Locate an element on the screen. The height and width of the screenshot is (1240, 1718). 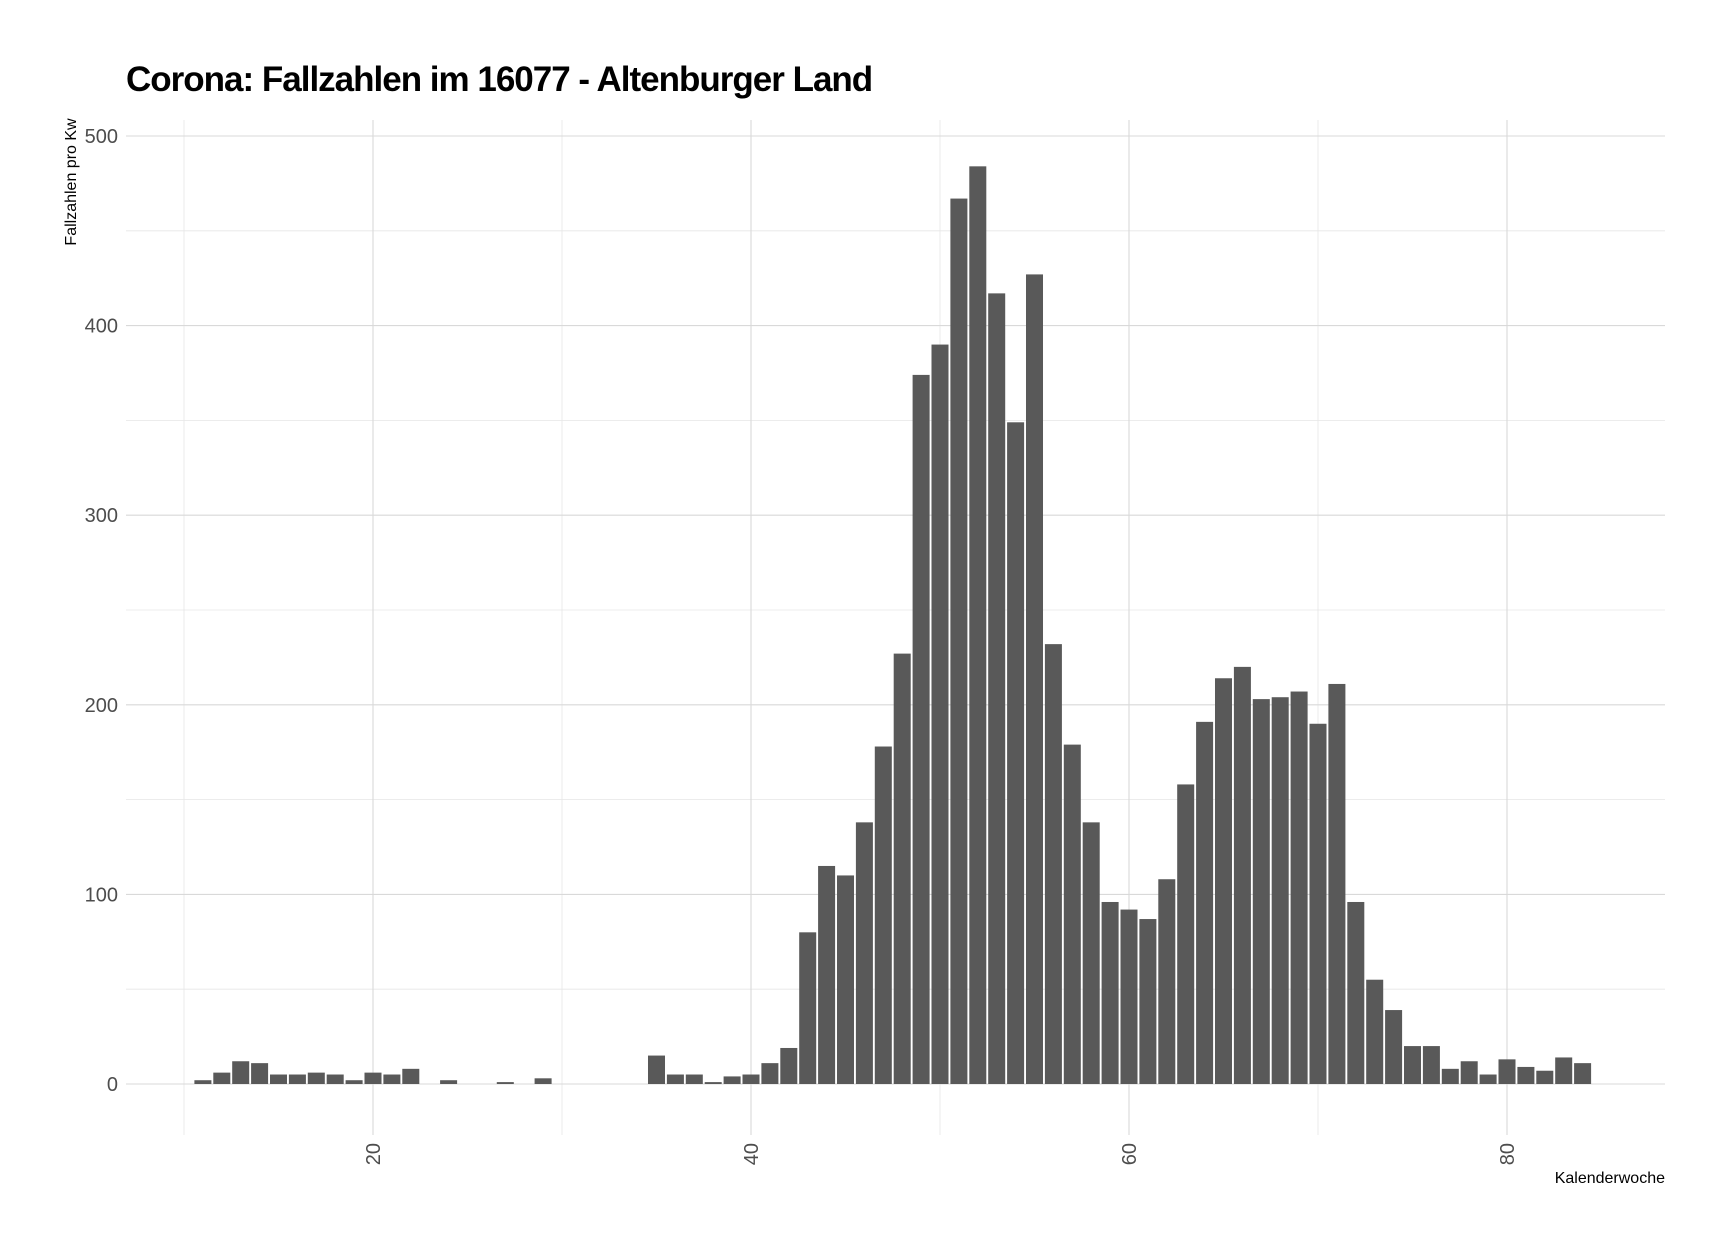
x-tick-label: 40 is located at coordinates (752, 1154).